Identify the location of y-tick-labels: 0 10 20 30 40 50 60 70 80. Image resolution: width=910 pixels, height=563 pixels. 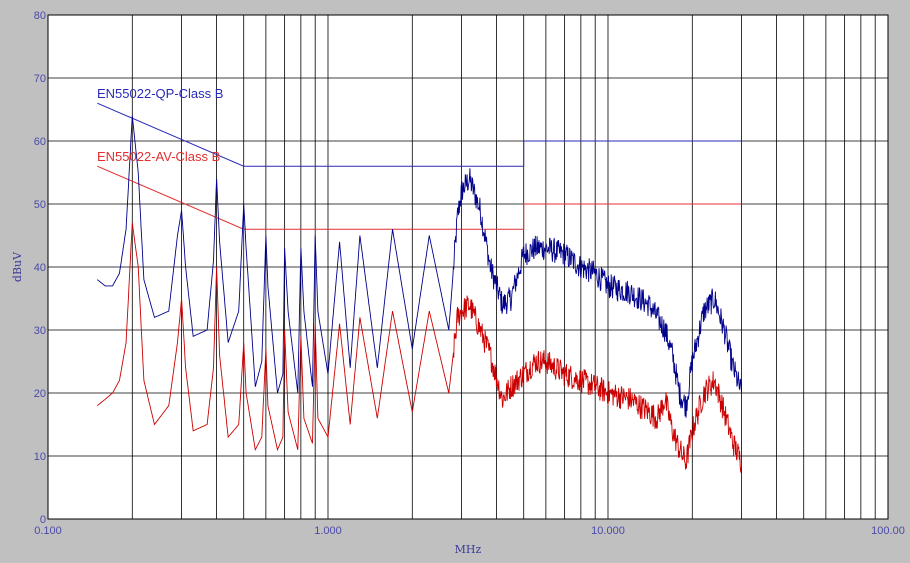
(40, 268).